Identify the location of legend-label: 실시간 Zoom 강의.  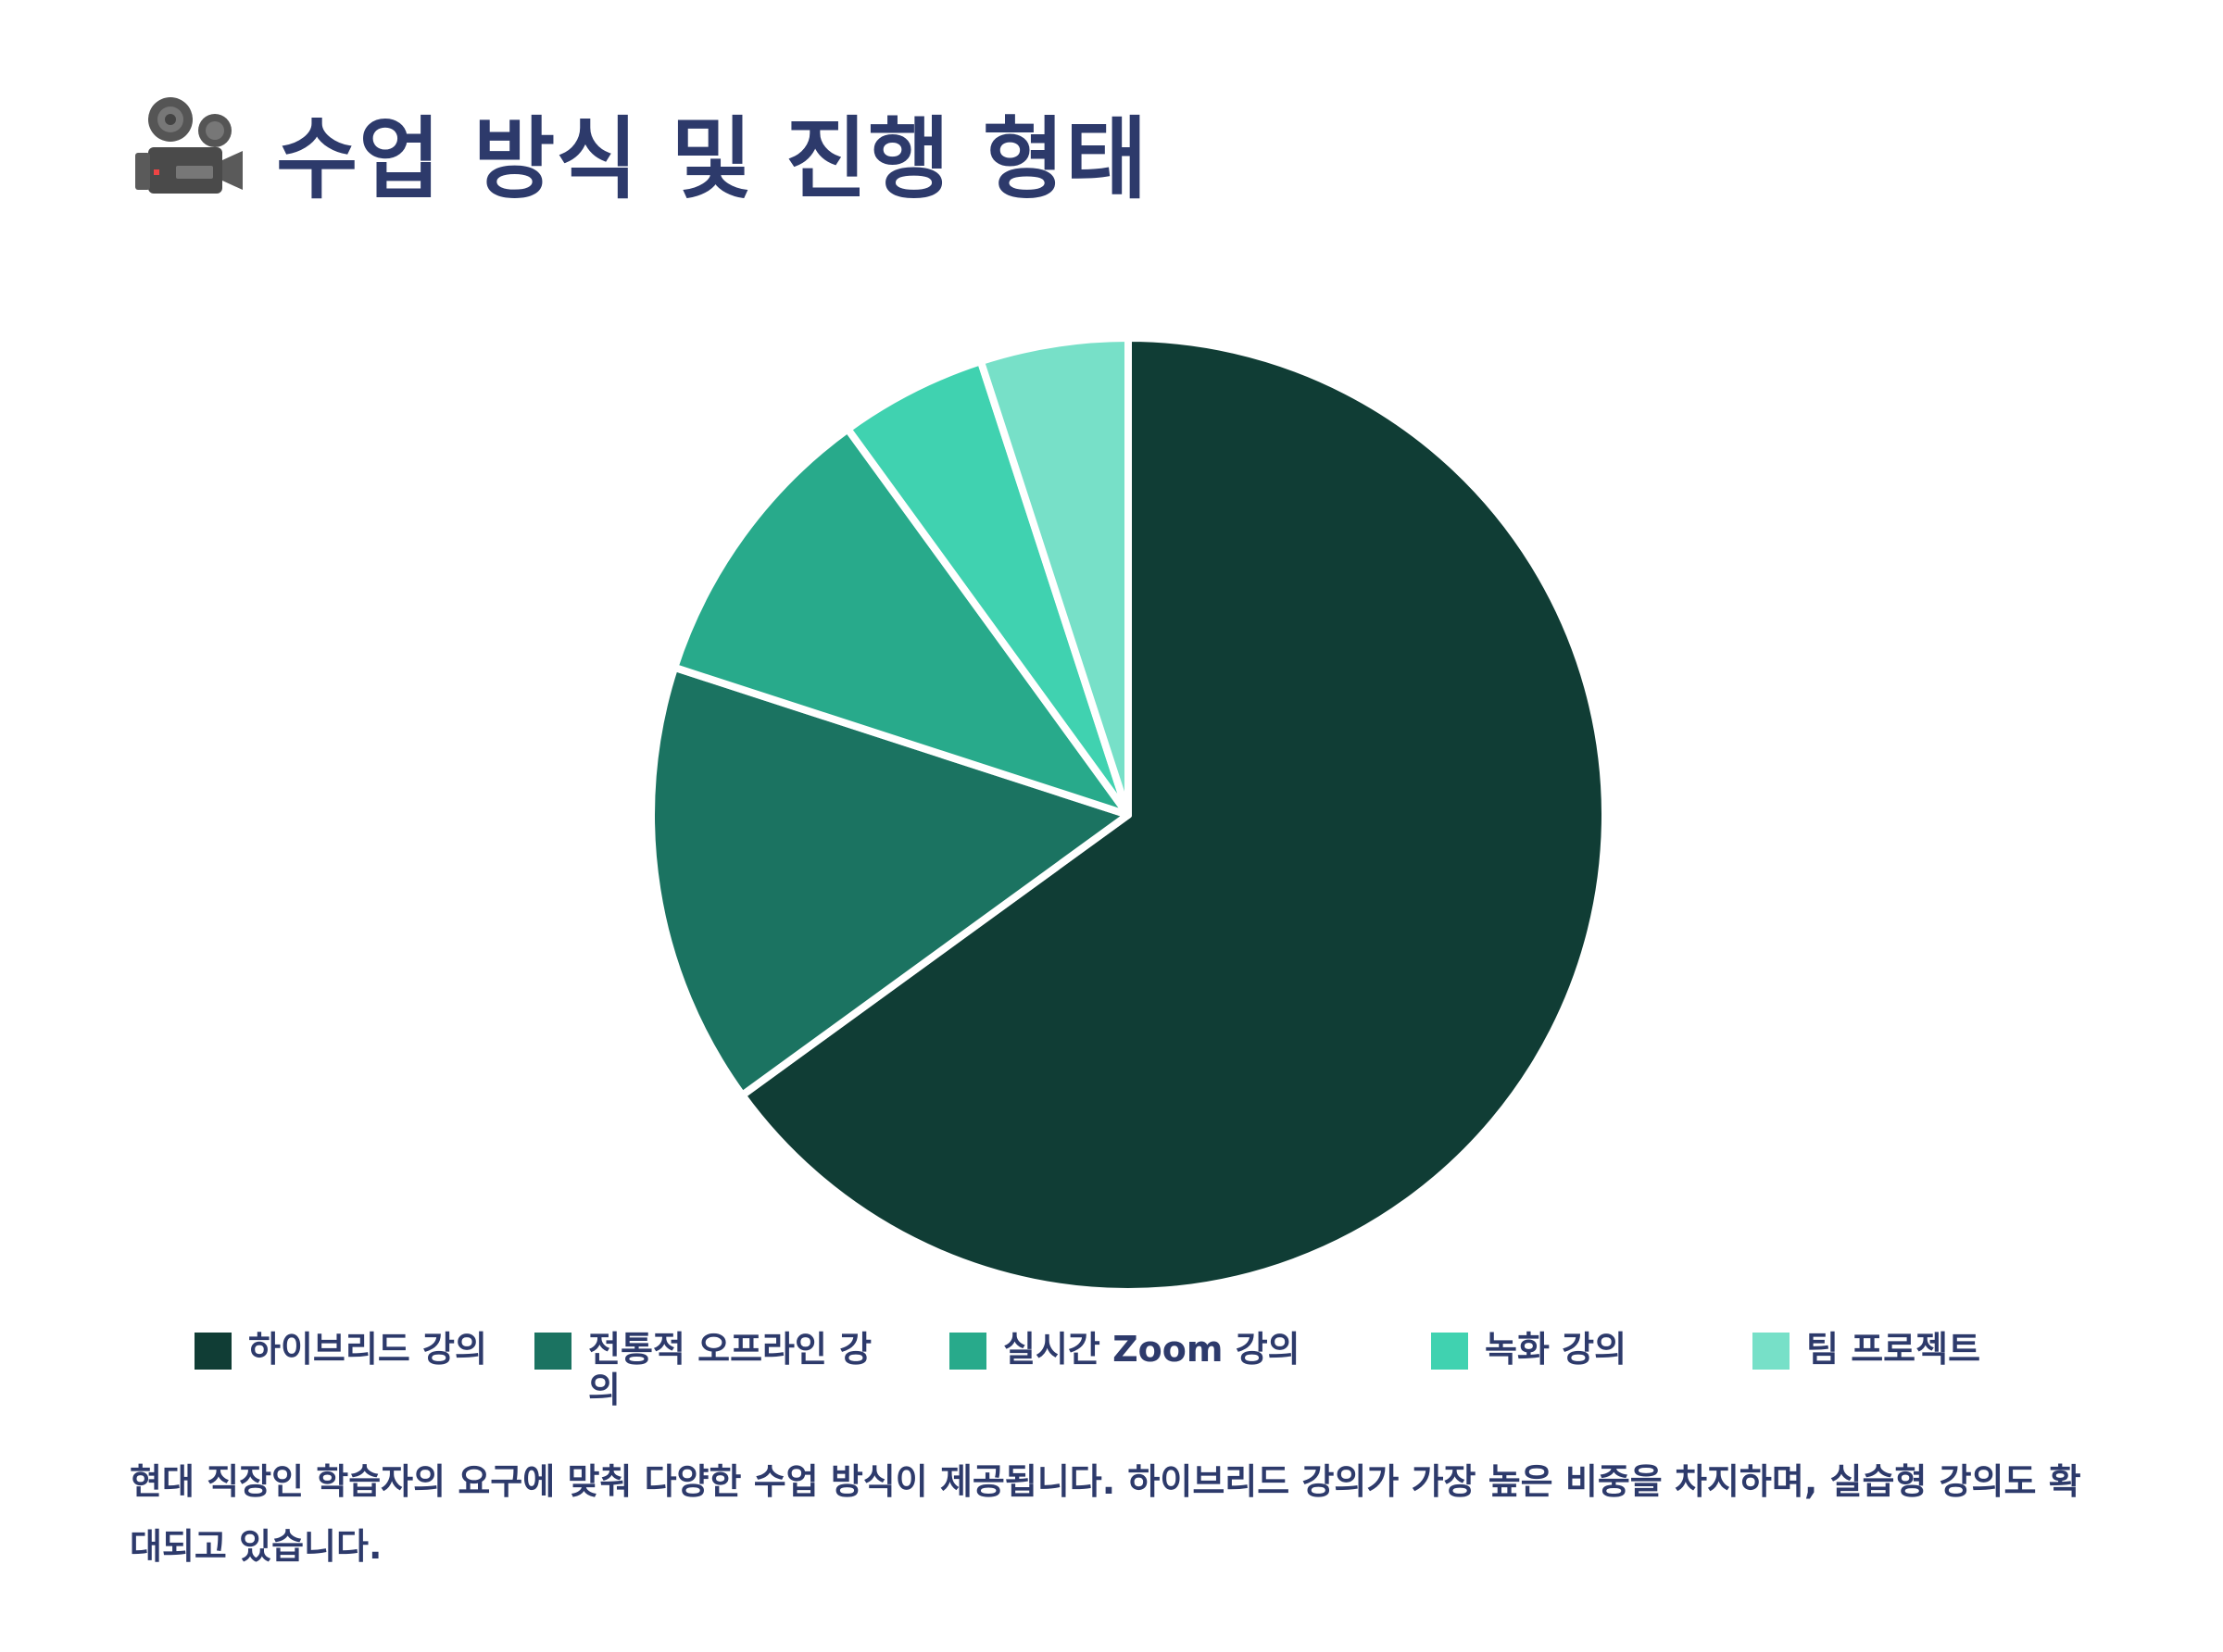
(1151, 1349).